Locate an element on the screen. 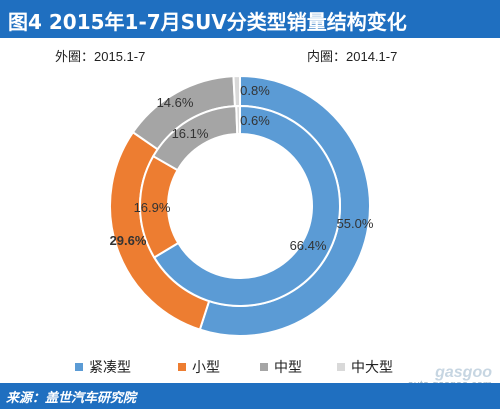  inner-data-label-3: 16.1% is located at coordinates (190, 133).